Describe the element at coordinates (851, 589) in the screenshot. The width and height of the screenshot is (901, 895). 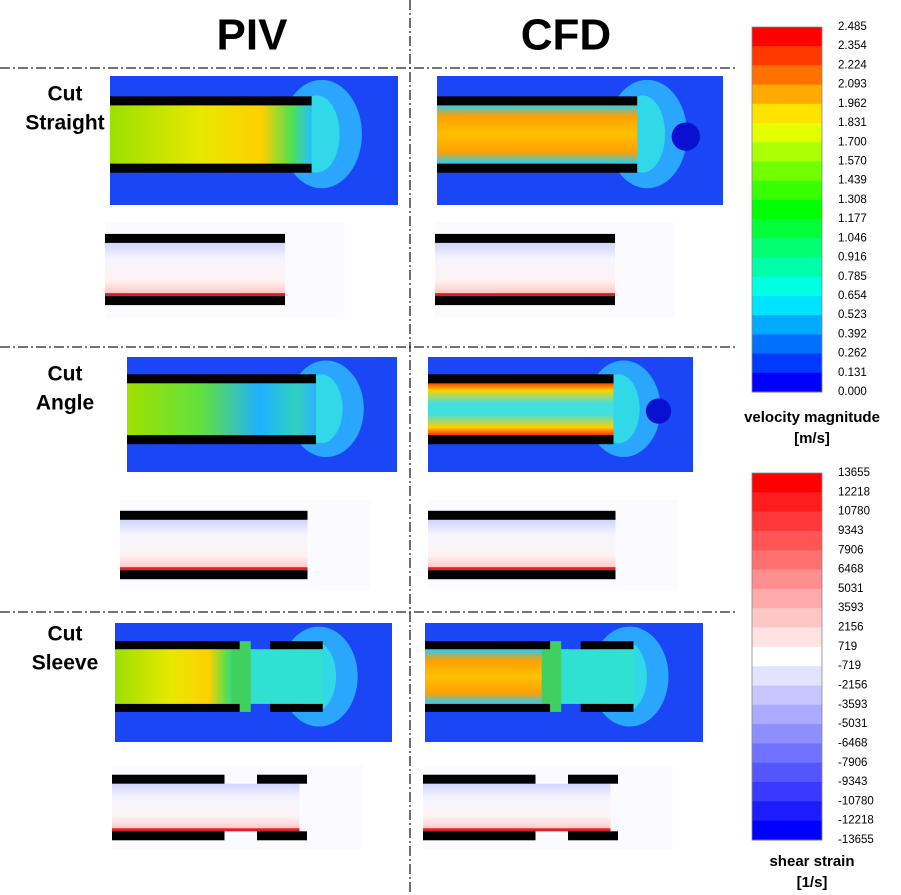
I see `colorbar-tick-label: 5031` at that location.